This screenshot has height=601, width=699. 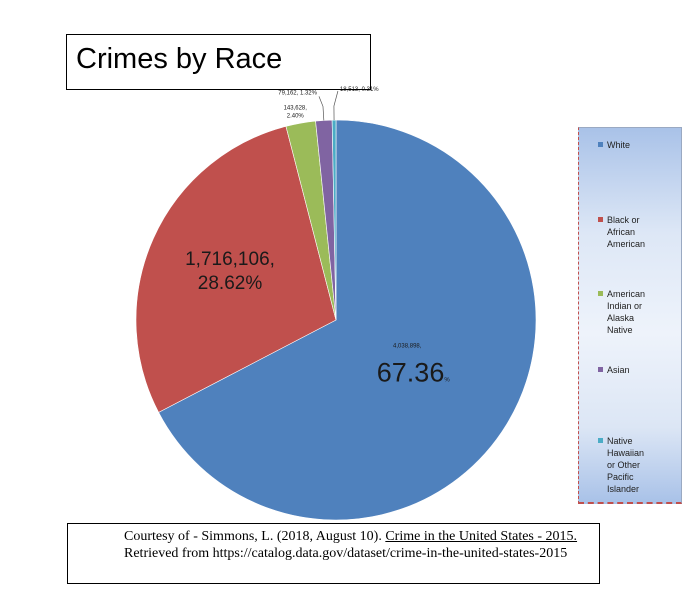 I want to click on data-label-american-indian-percent: 2.40%, so click(x=296, y=116).